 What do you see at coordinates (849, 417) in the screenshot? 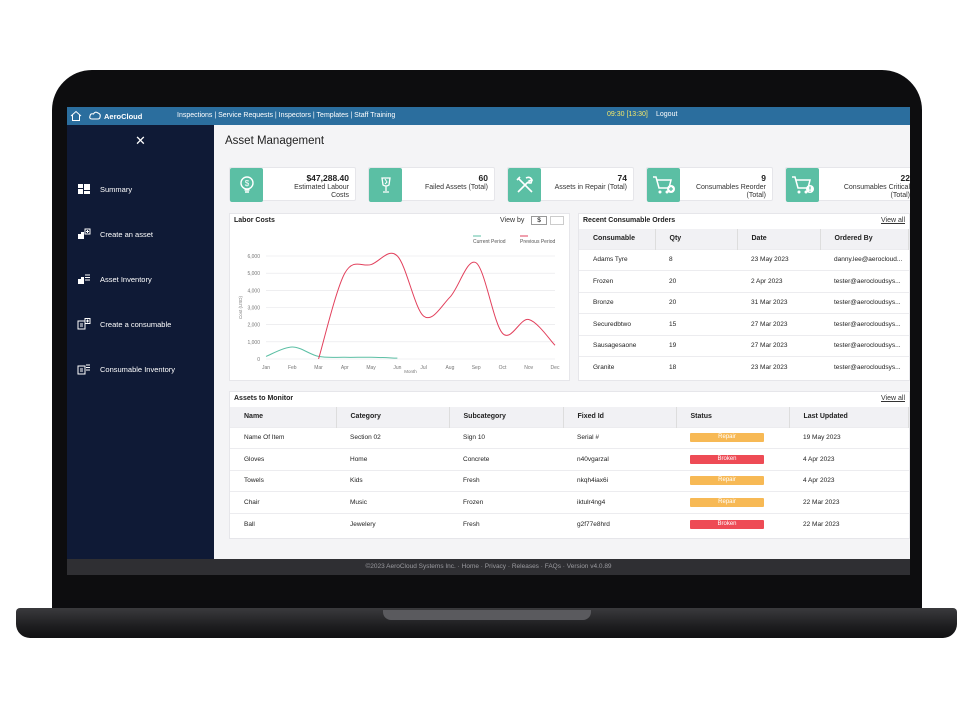
I see `column-header: Last Updated` at bounding box center [849, 417].